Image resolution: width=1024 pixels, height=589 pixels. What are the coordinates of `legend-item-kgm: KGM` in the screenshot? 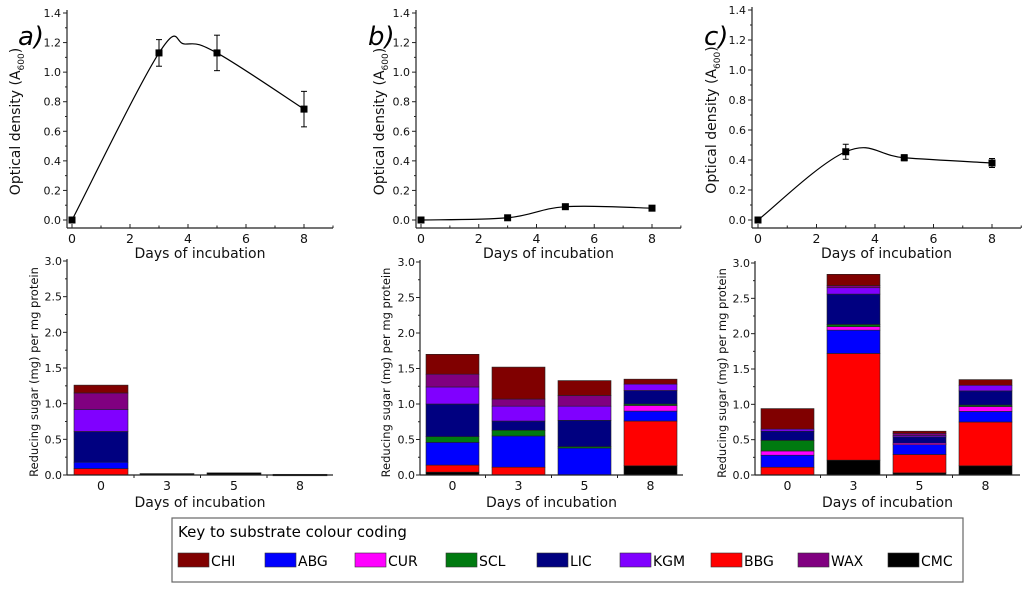 It's located at (652, 561).